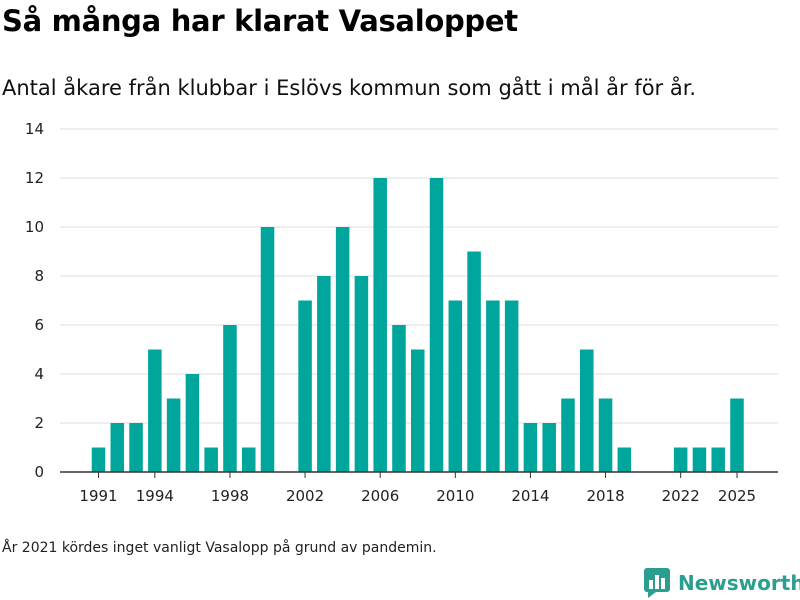 The image size is (800, 600). I want to click on x-tick-label: 2010, so click(455, 496).